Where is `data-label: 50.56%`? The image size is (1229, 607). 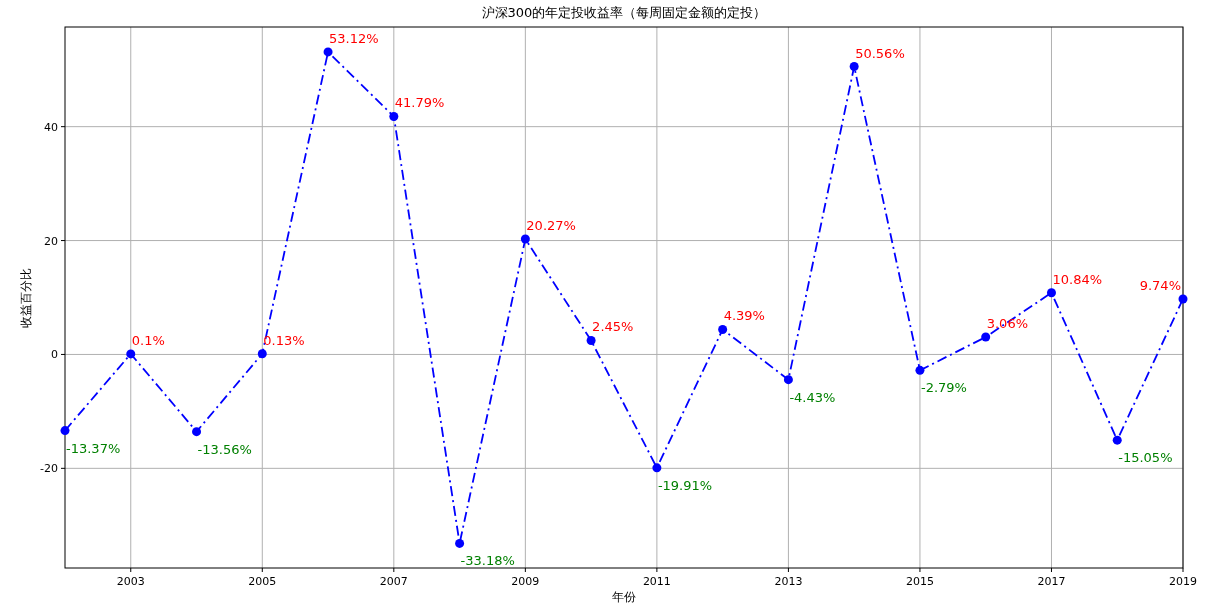 data-label: 50.56% is located at coordinates (880, 53).